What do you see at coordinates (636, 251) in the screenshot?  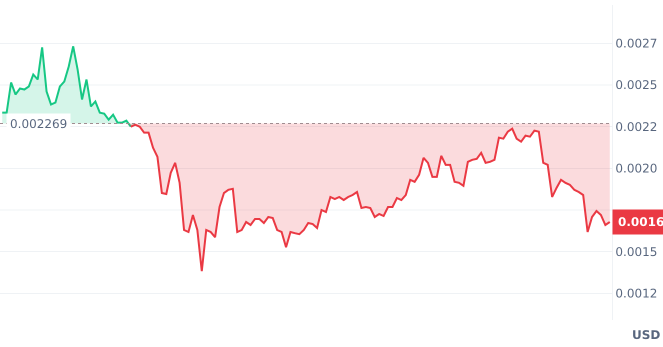 I see `y-tick-label: 0.0015` at bounding box center [636, 251].